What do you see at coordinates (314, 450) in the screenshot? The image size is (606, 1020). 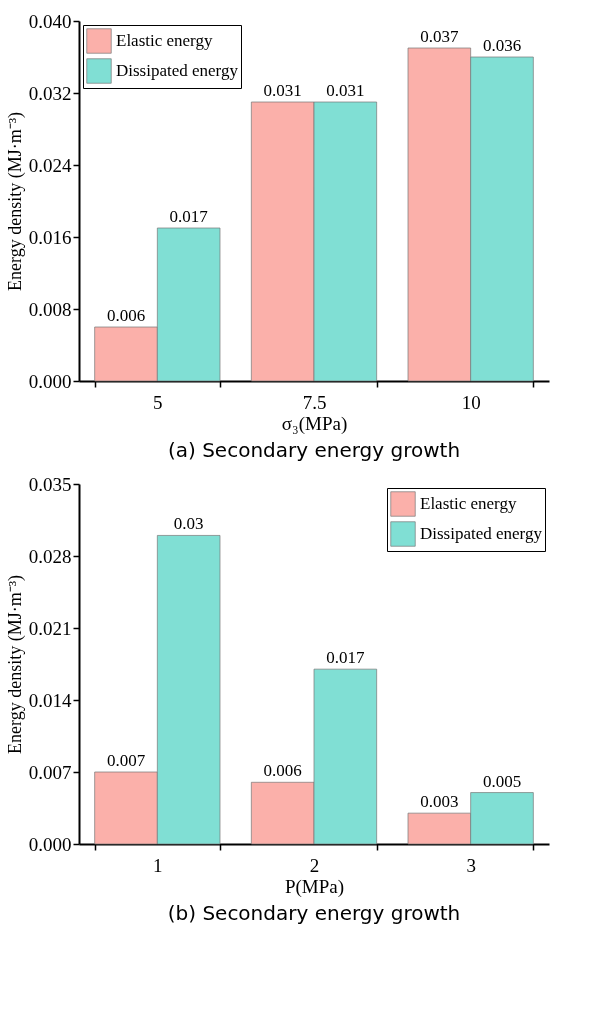 I see `text: (a) Secondary energy growth` at bounding box center [314, 450].